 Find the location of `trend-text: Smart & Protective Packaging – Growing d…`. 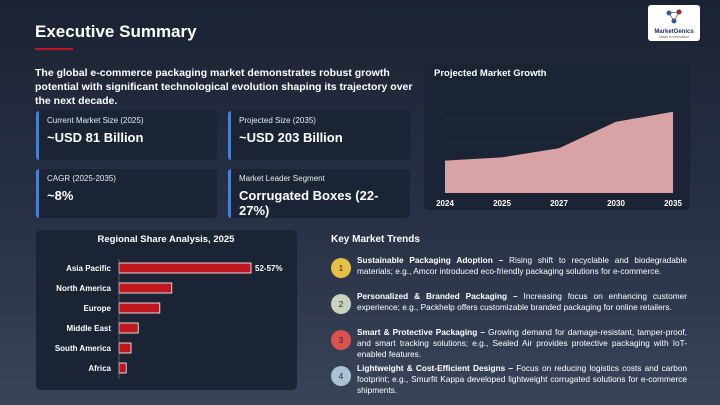

trend-text: Smart & Protective Packaging – Growing d… is located at coordinates (522, 343).